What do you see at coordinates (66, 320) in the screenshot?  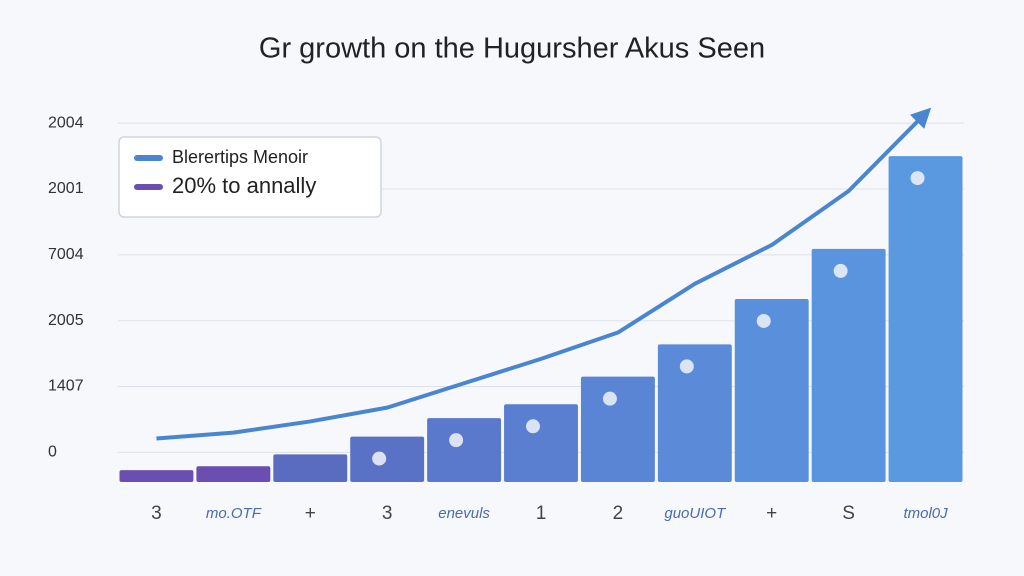 I see `y-tick-label: 2005` at bounding box center [66, 320].